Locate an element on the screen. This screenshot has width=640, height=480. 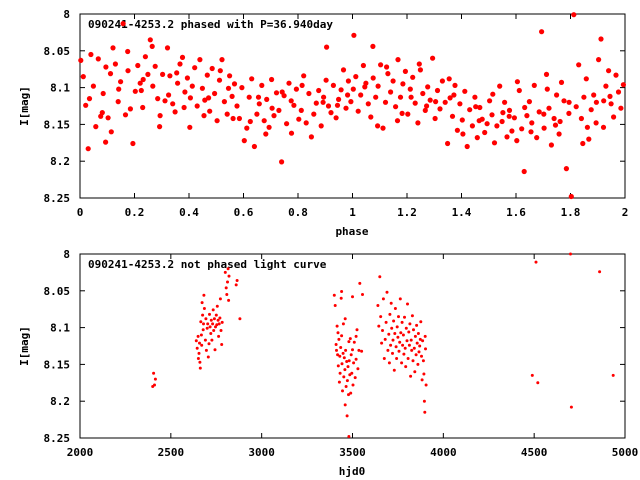
plot-title: 090241-4253.2 phased with P=36.940day is located at coordinates (210, 24).